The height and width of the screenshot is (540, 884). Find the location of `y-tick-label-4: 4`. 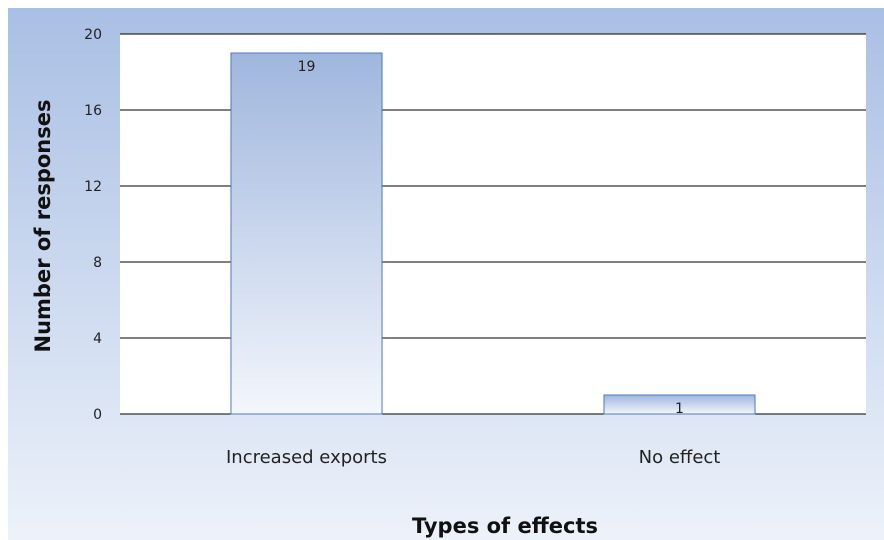

y-tick-label-4: 4 is located at coordinates (97, 339).